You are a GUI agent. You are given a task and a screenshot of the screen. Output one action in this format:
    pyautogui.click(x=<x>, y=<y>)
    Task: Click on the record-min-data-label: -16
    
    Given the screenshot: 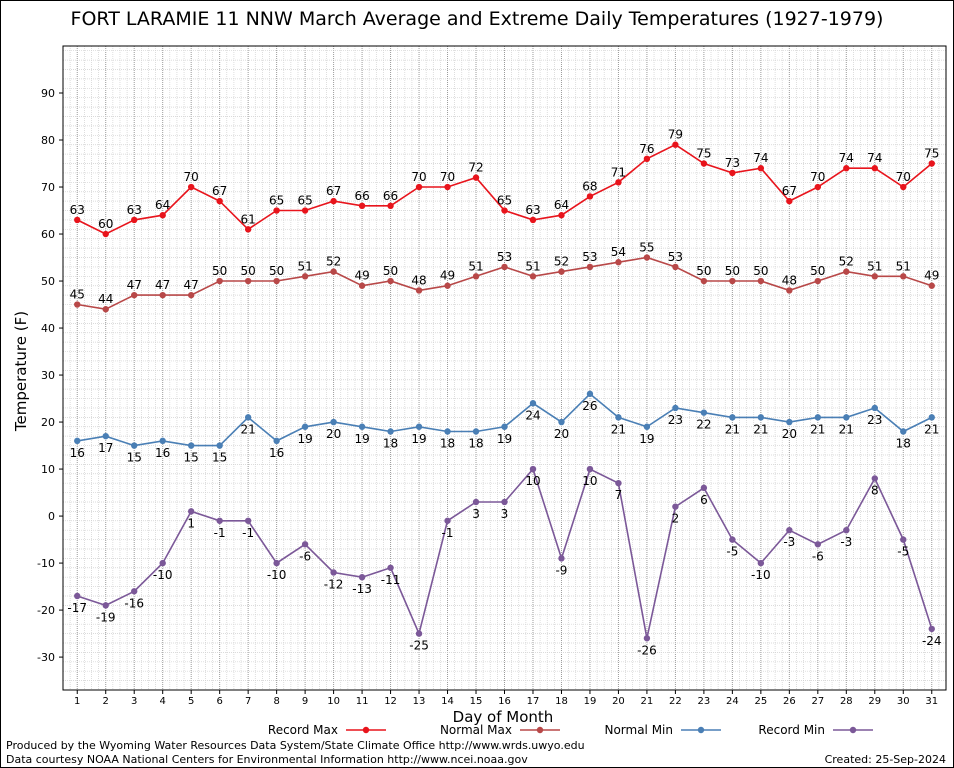 What is the action you would take?
    pyautogui.click(x=134, y=603)
    